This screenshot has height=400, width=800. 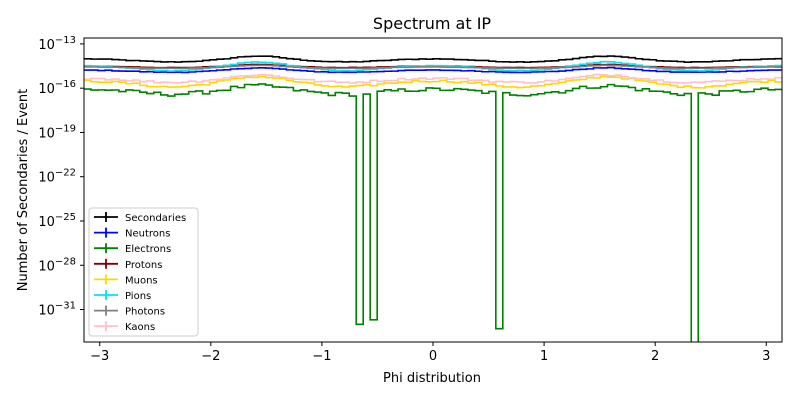 I want to click on series-line-neutrons, so click(x=433, y=70).